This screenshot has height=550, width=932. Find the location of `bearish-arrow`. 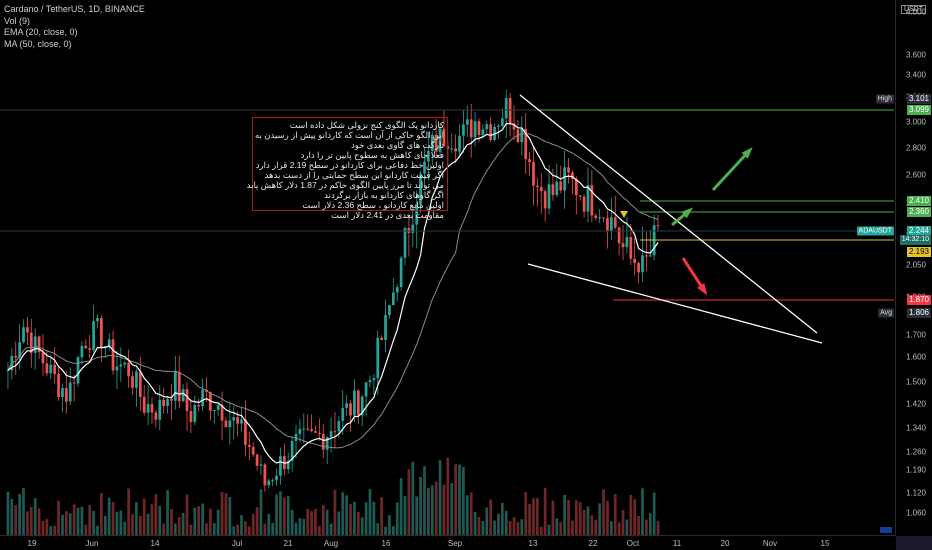

bearish-arrow is located at coordinates (694, 276).